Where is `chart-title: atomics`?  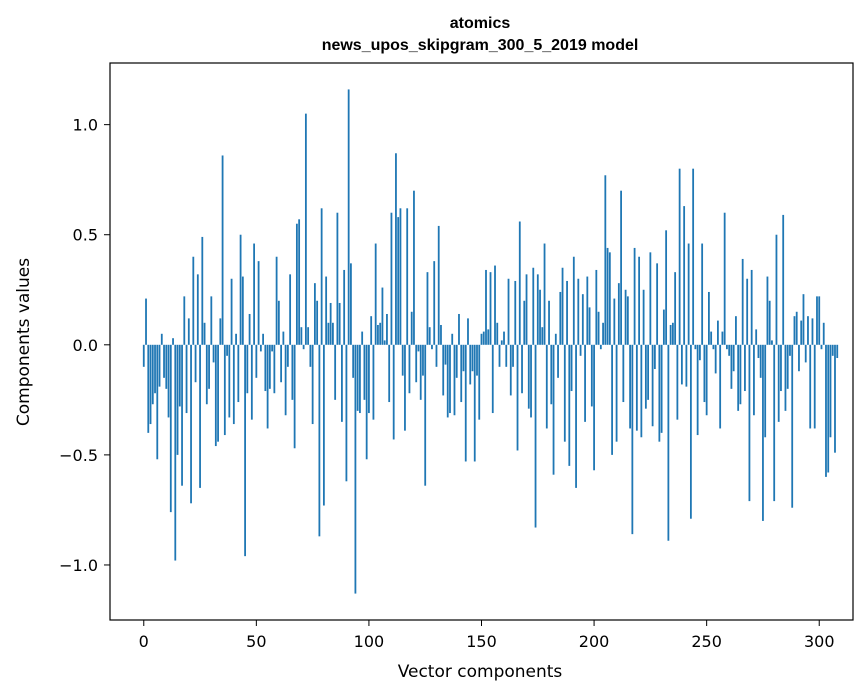
chart-title: atomics is located at coordinates (480, 23).